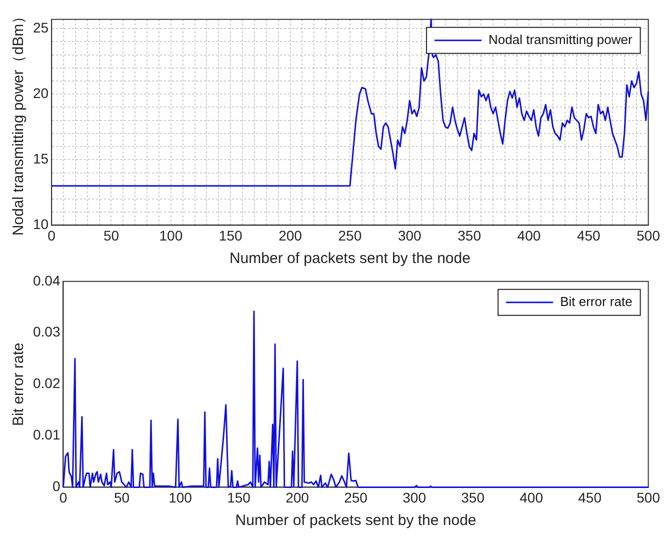 This screenshot has width=667, height=547. Describe the element at coordinates (46, 434) in the screenshot. I see `y-tick-label: 0.01` at that location.